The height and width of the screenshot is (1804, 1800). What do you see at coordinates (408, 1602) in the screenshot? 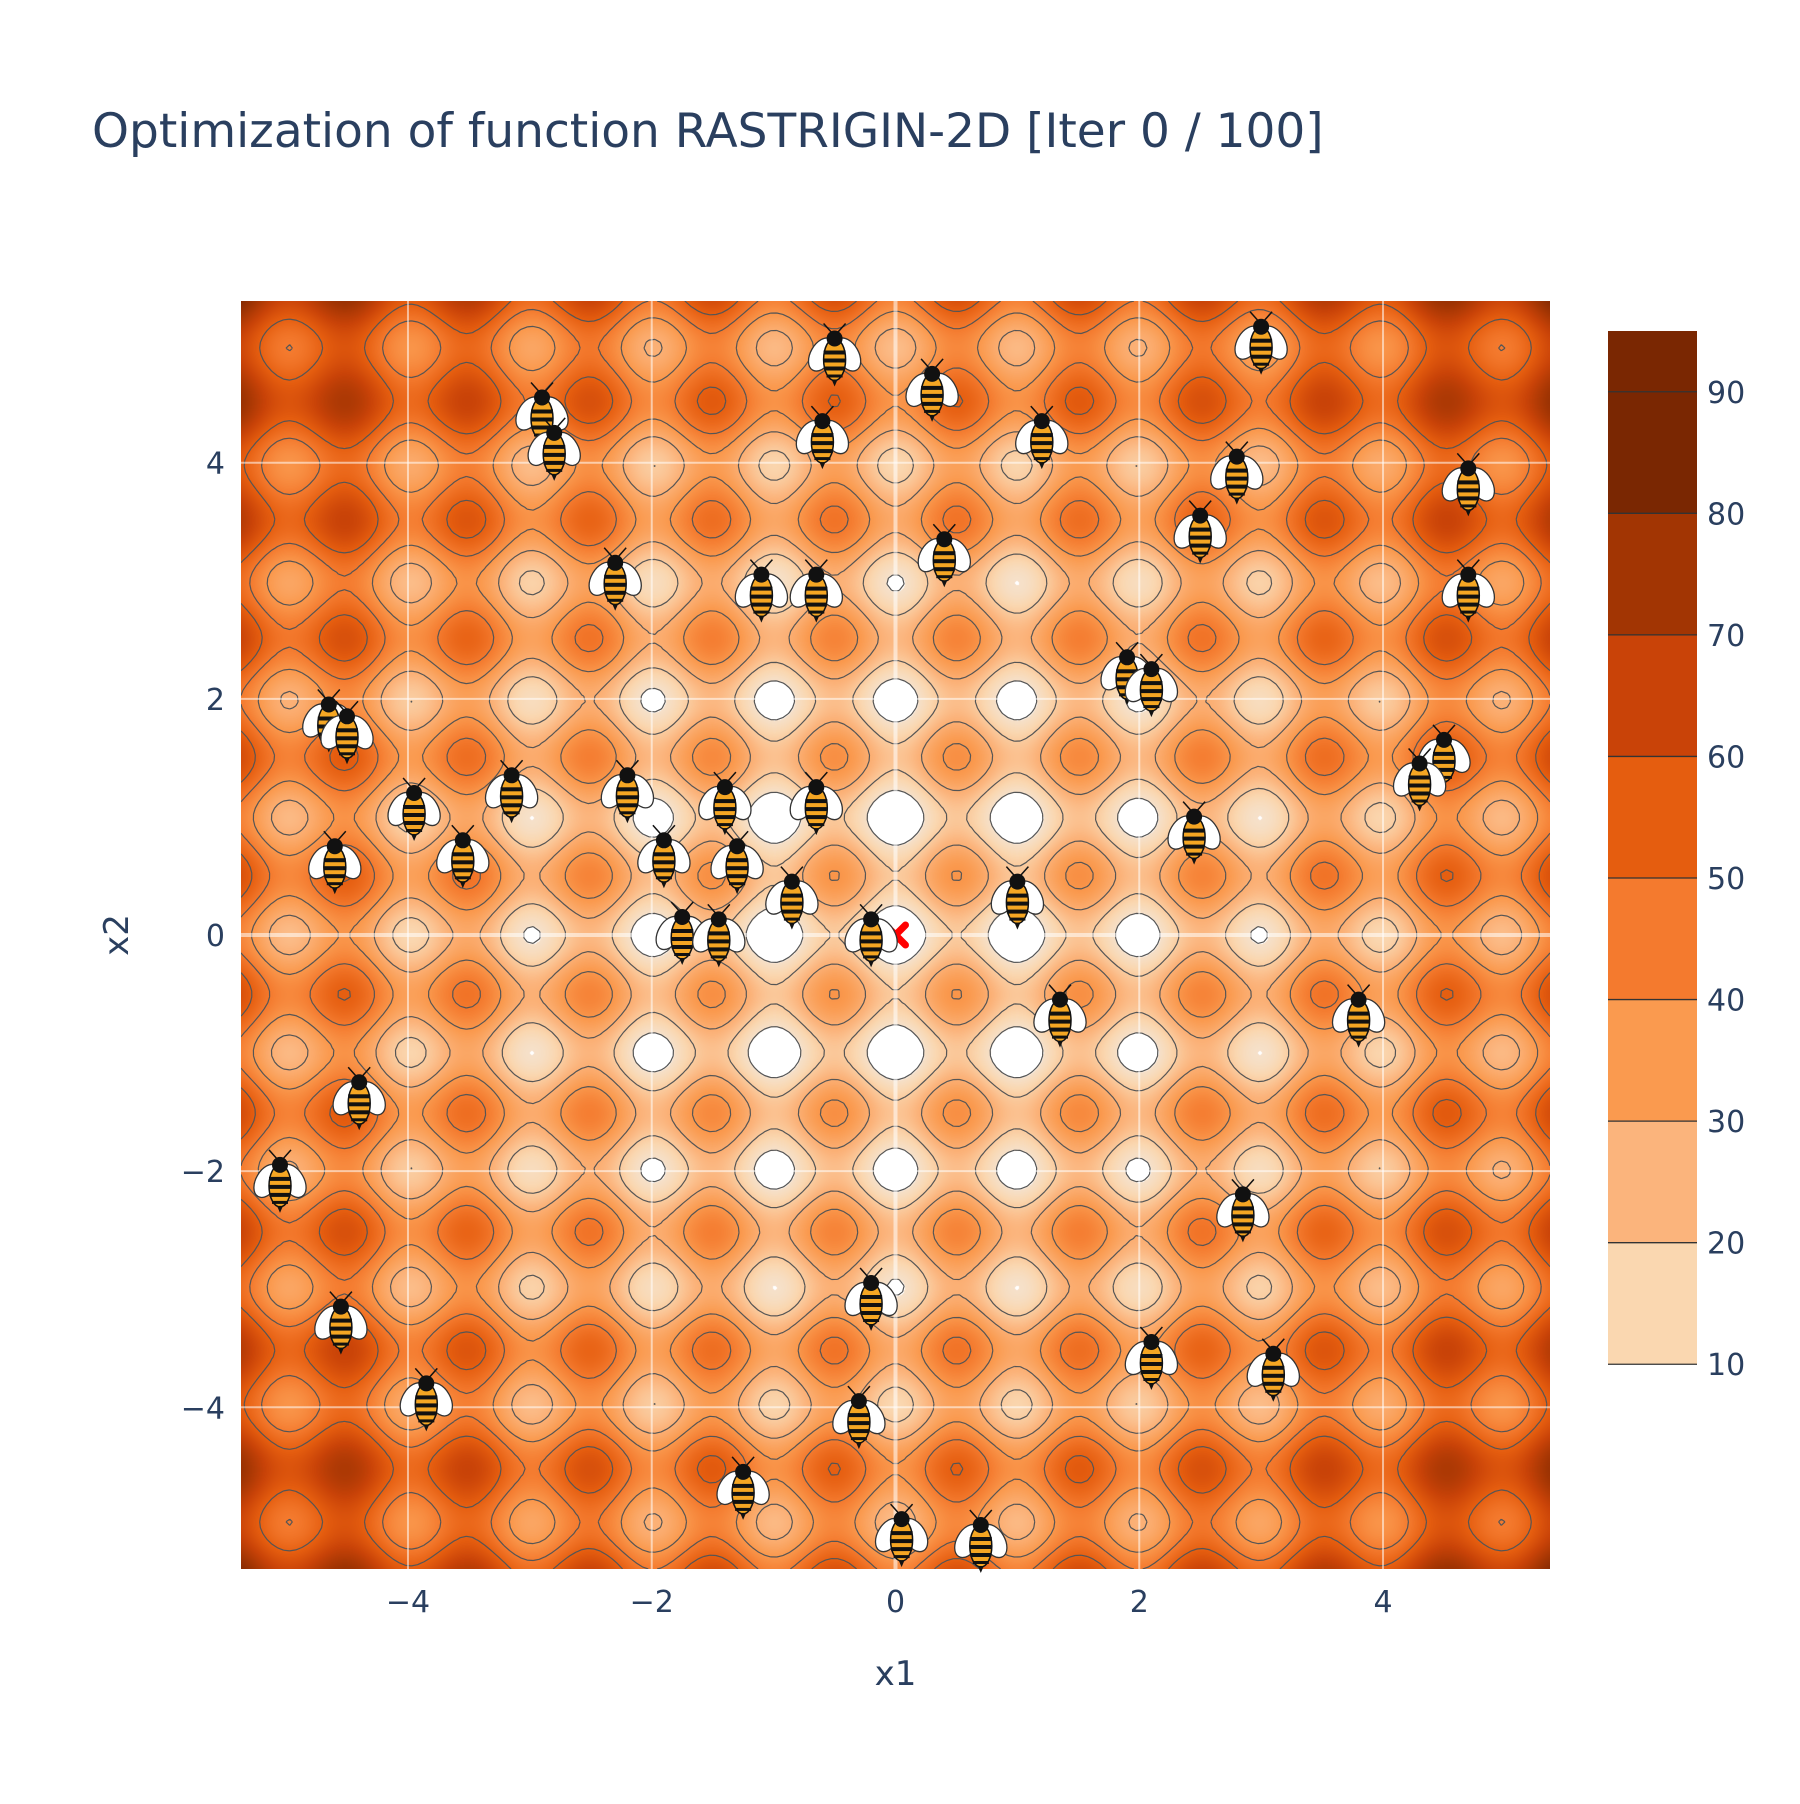
I see `x-tick-label: −4` at bounding box center [408, 1602].